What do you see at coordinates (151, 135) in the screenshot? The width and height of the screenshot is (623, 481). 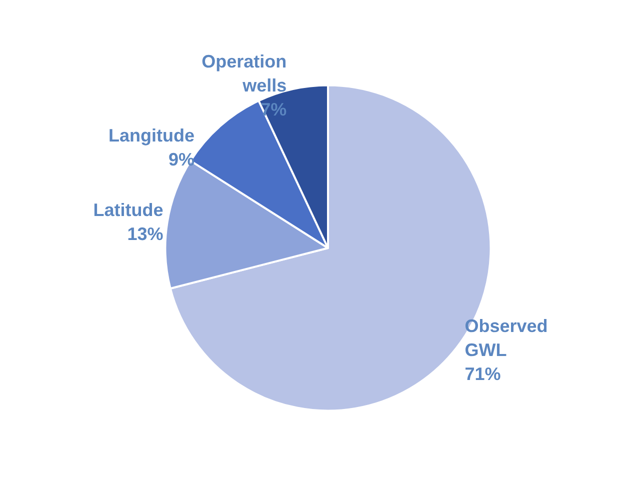 I see `slice-label: Langitude` at bounding box center [151, 135].